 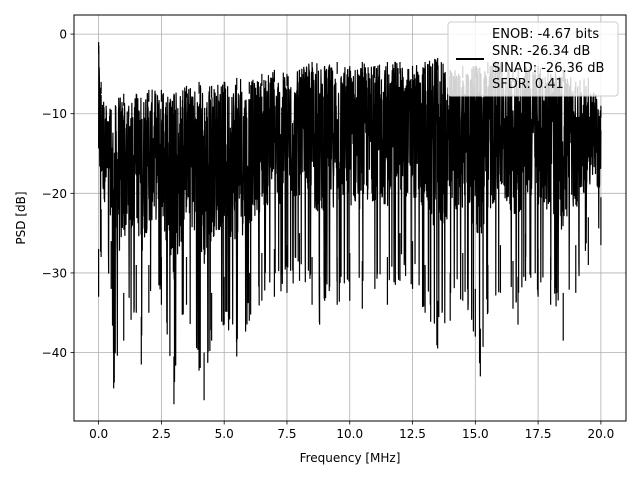 I want to click on legend-sfdr: SFDR: 0.41, so click(x=528, y=84).